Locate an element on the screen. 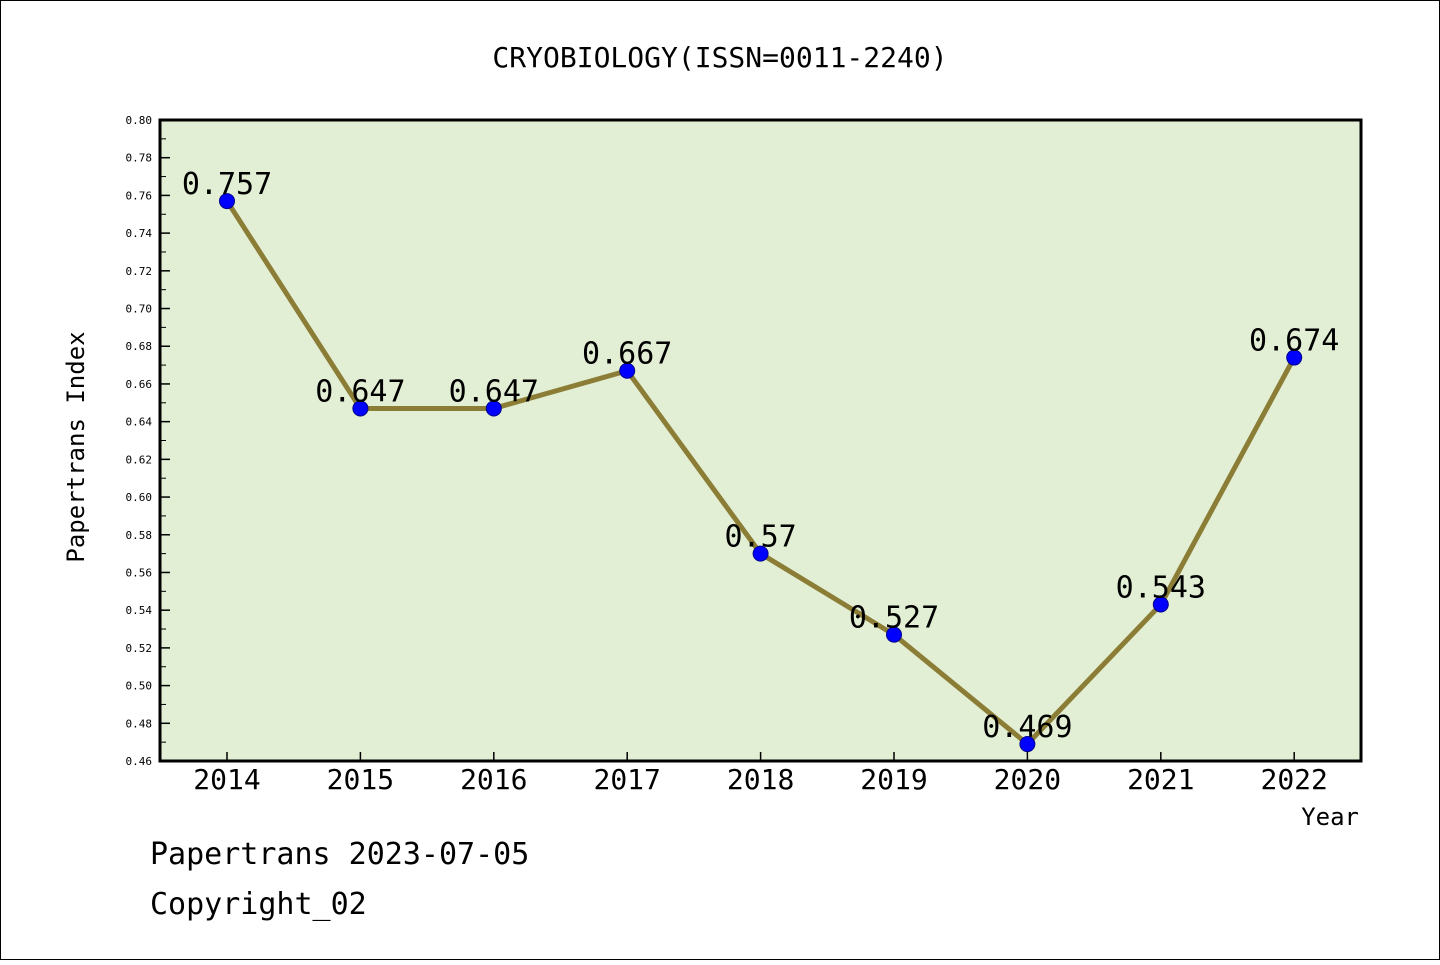  x-tick-label: 2017 is located at coordinates (626, 779).